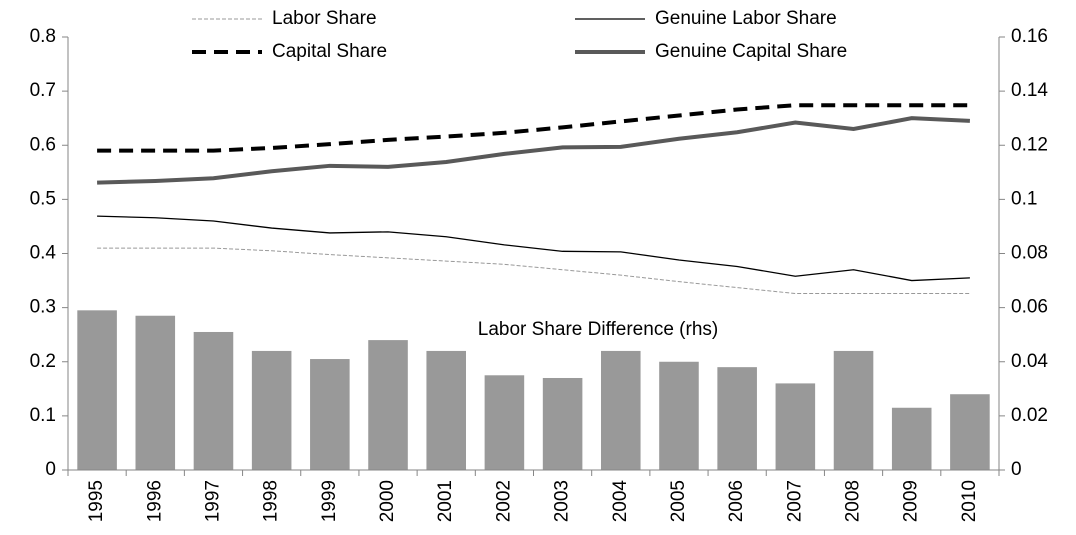 The width and height of the screenshot is (1076, 535). I want to click on x-tick-label: 2006, so click(736, 501).